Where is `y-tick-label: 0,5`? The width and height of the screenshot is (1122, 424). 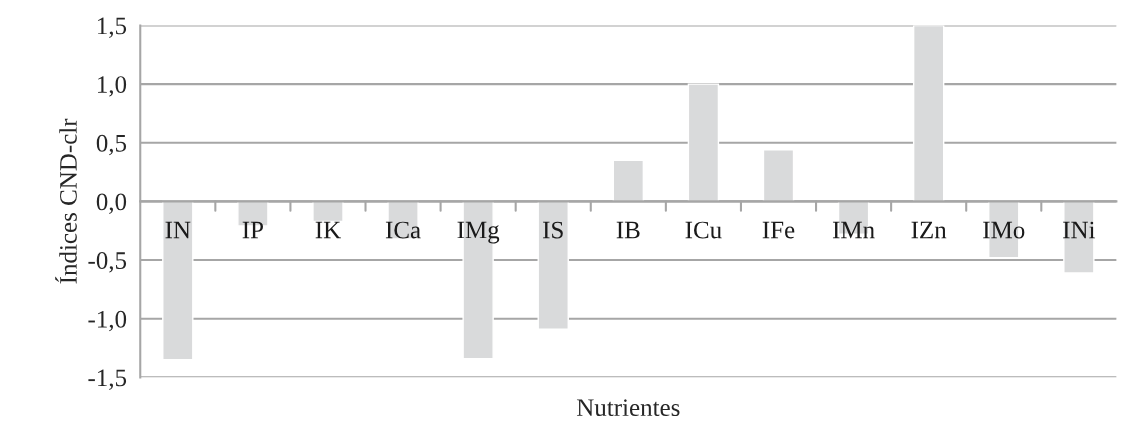 y-tick-label: 0,5 is located at coordinates (111, 145).